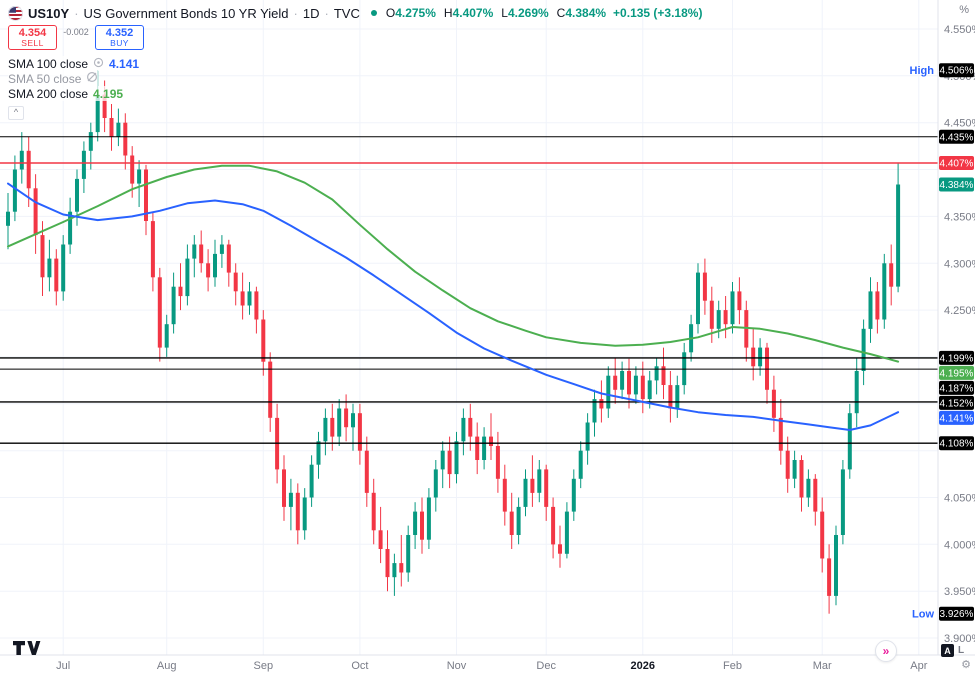  I want to click on close-value: C4.384%, so click(581, 13).